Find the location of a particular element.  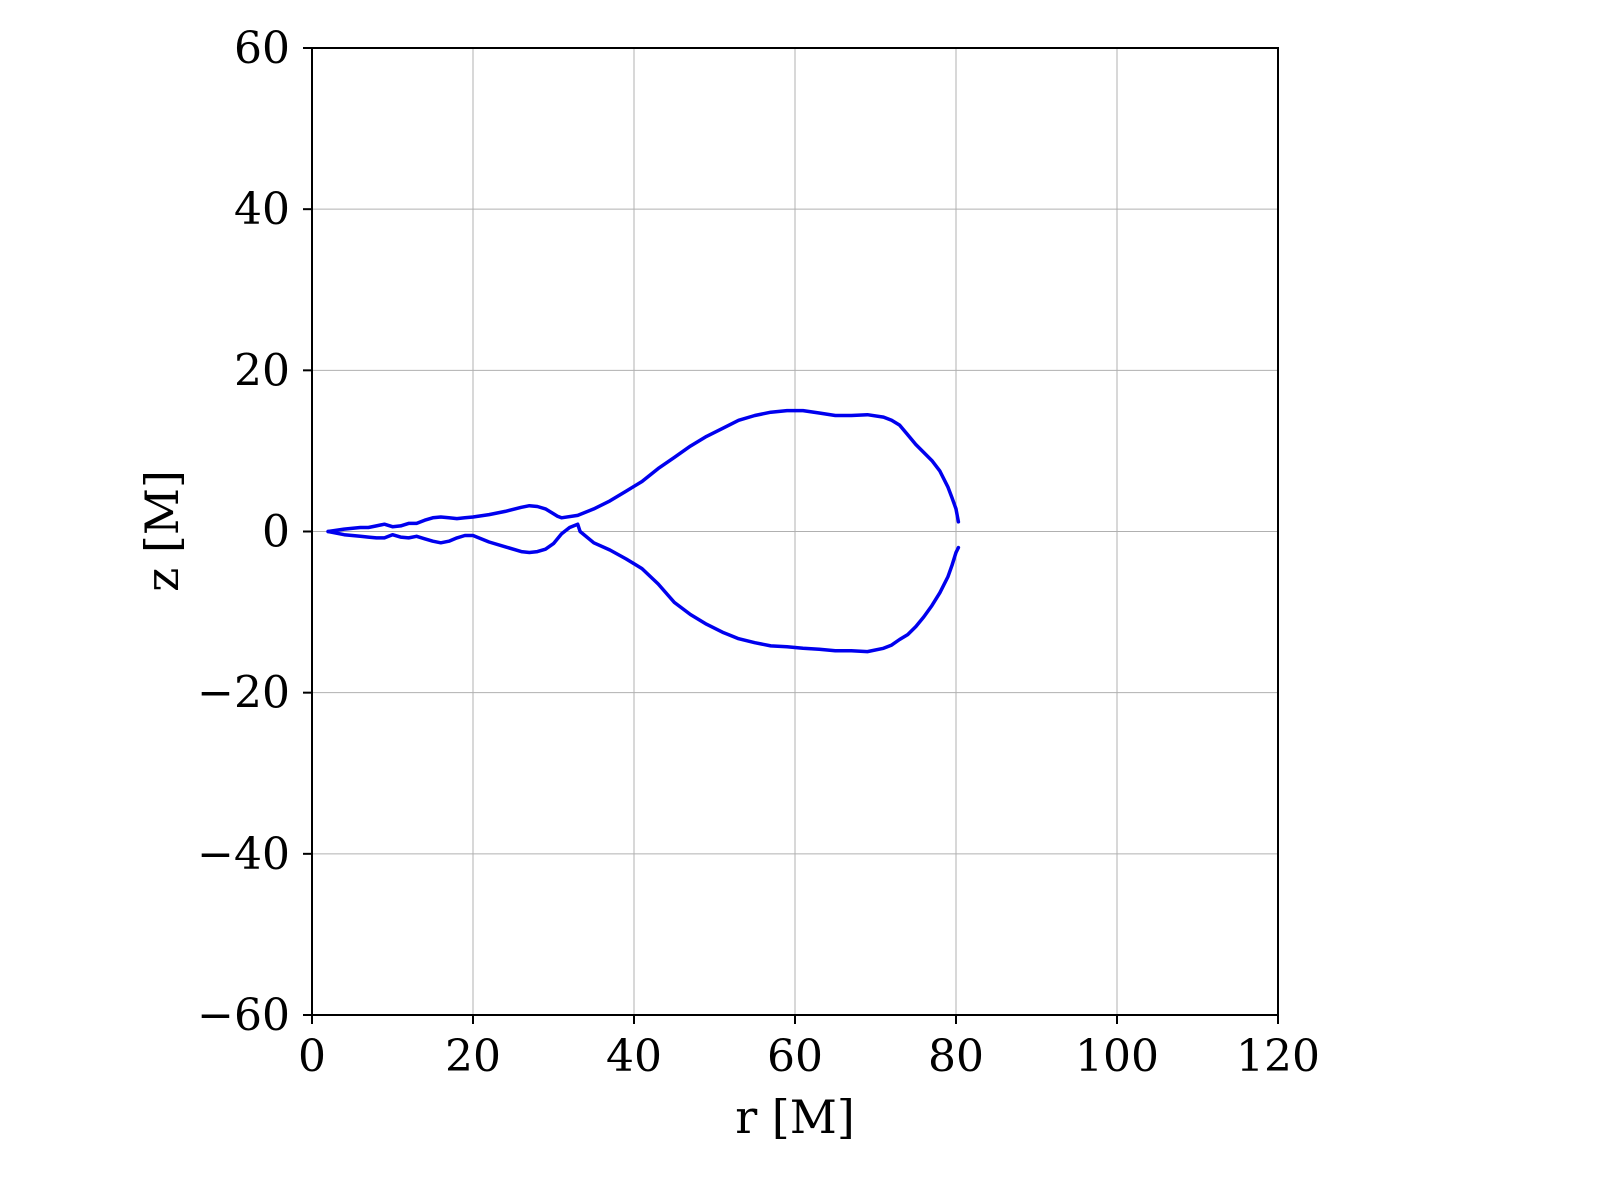

x-tick-label: 20 is located at coordinates (473, 1056).